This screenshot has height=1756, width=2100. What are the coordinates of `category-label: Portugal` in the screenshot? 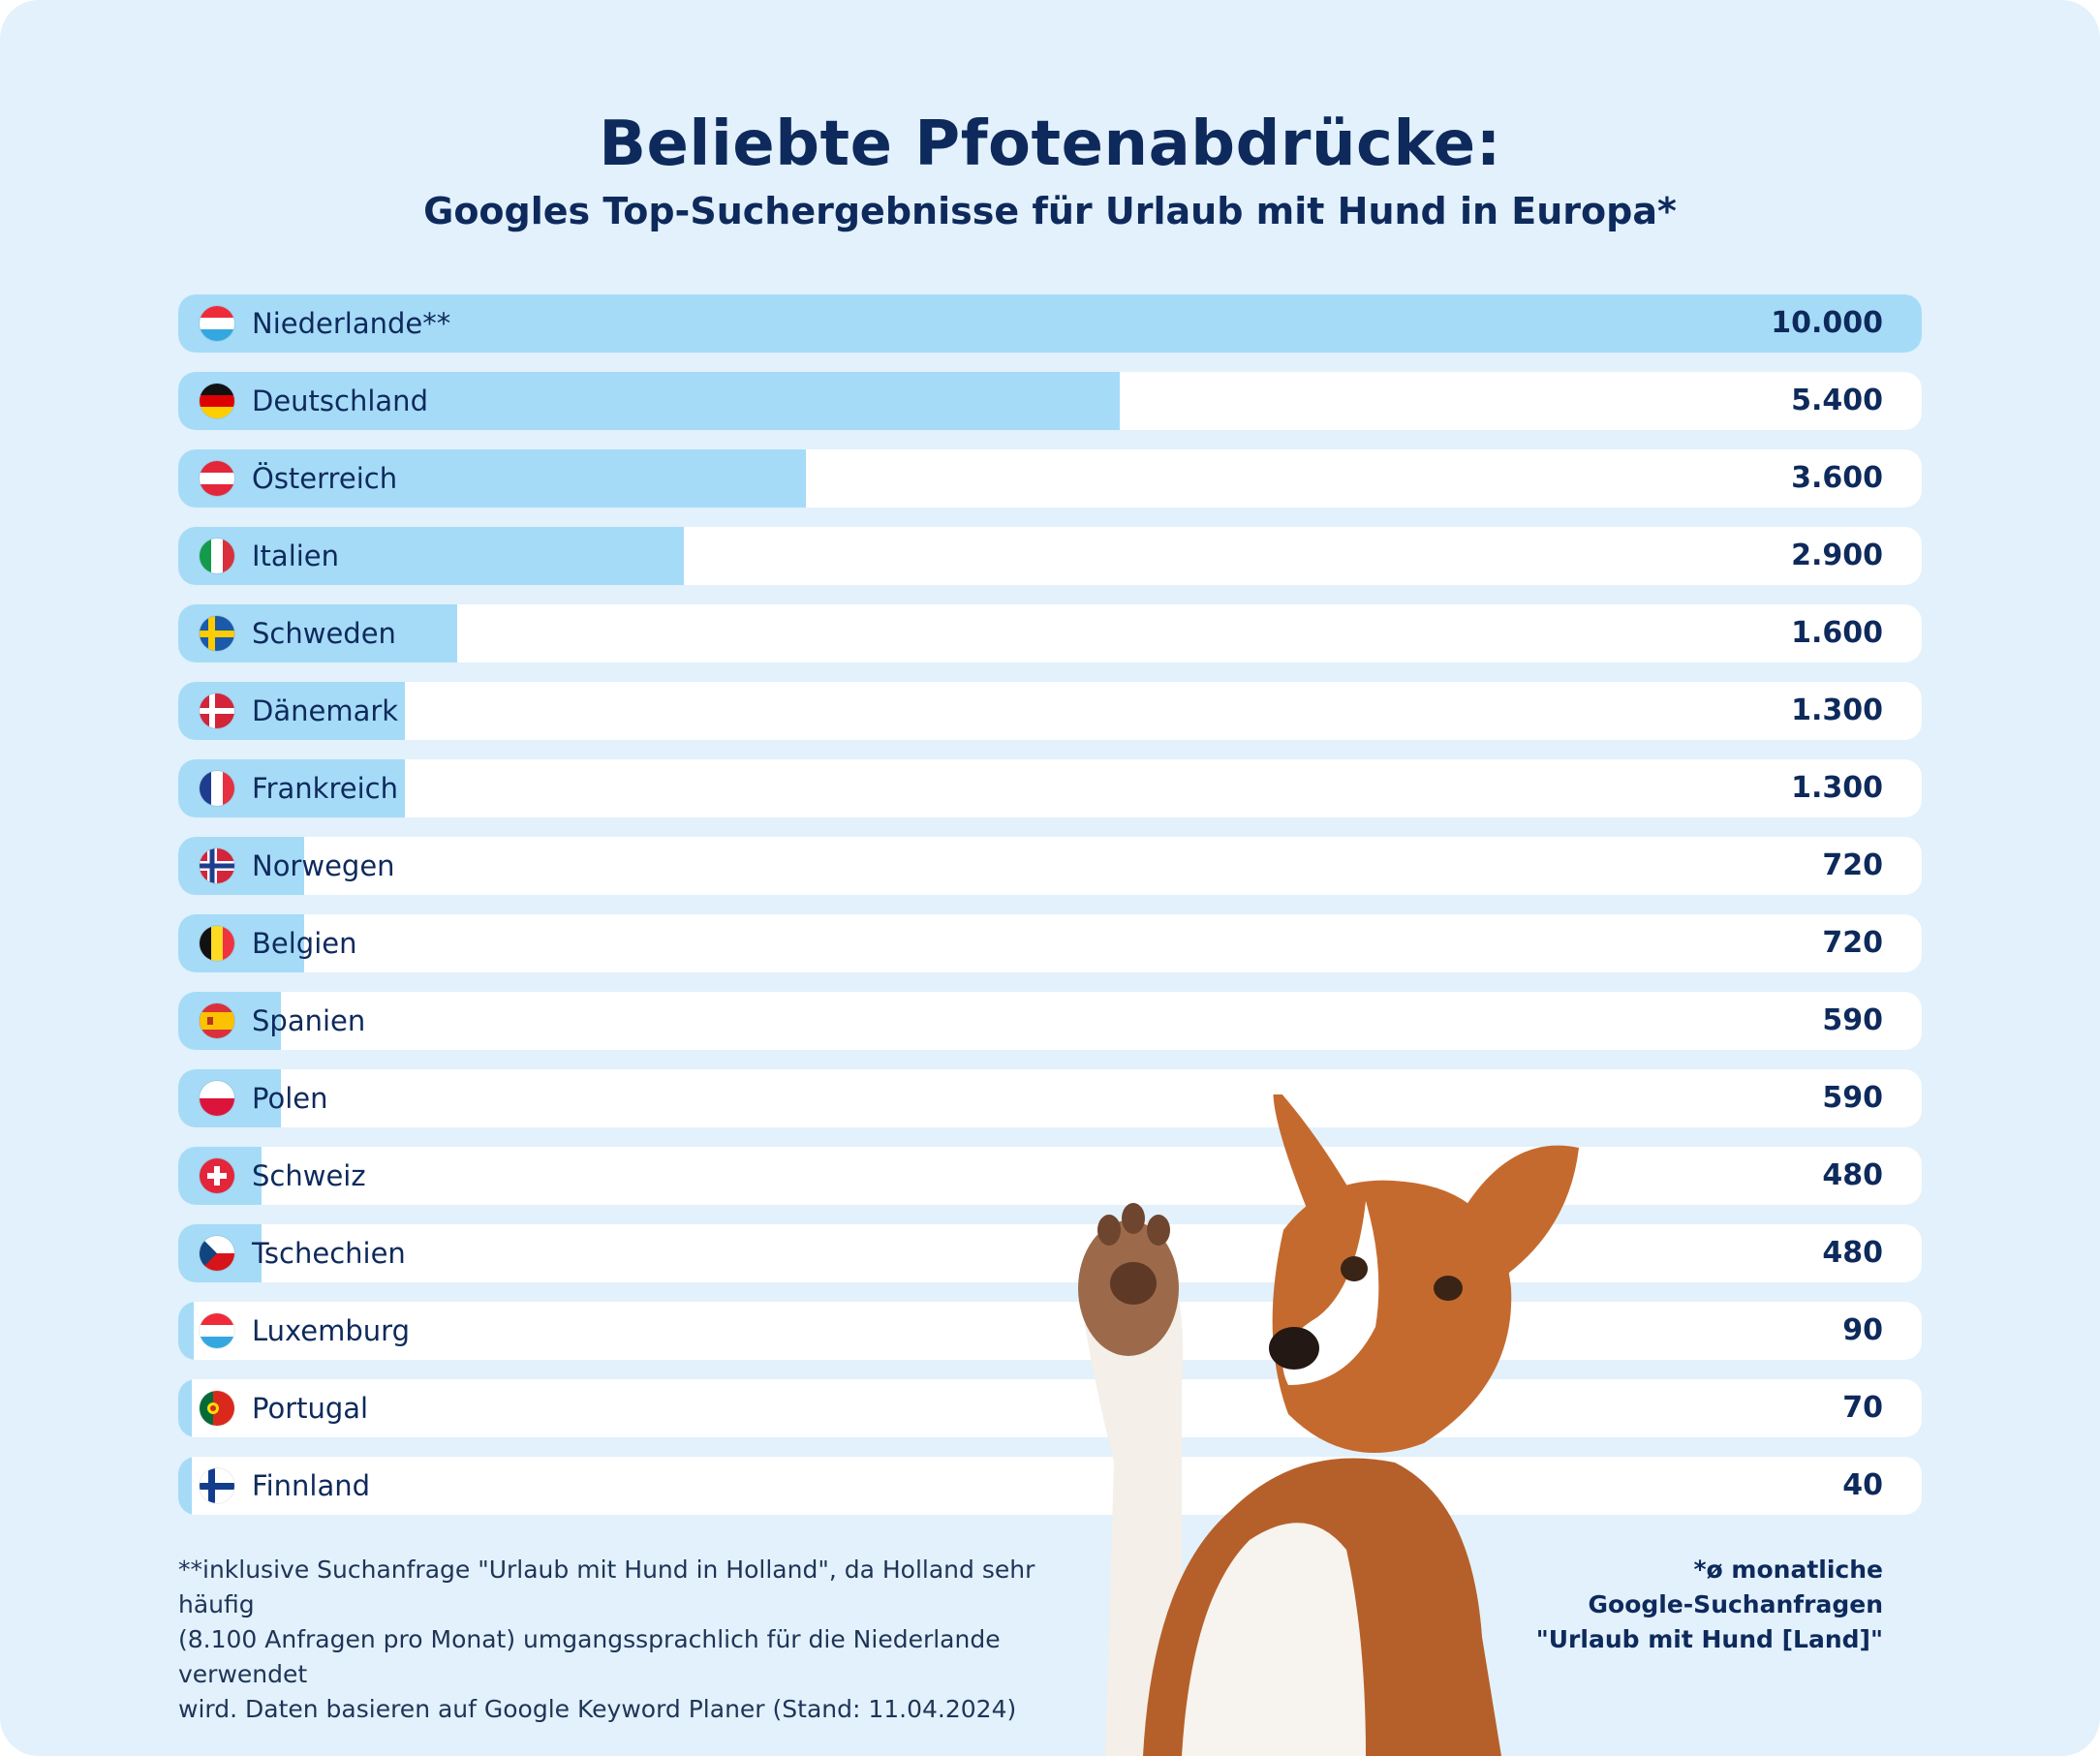 It's located at (310, 1408).